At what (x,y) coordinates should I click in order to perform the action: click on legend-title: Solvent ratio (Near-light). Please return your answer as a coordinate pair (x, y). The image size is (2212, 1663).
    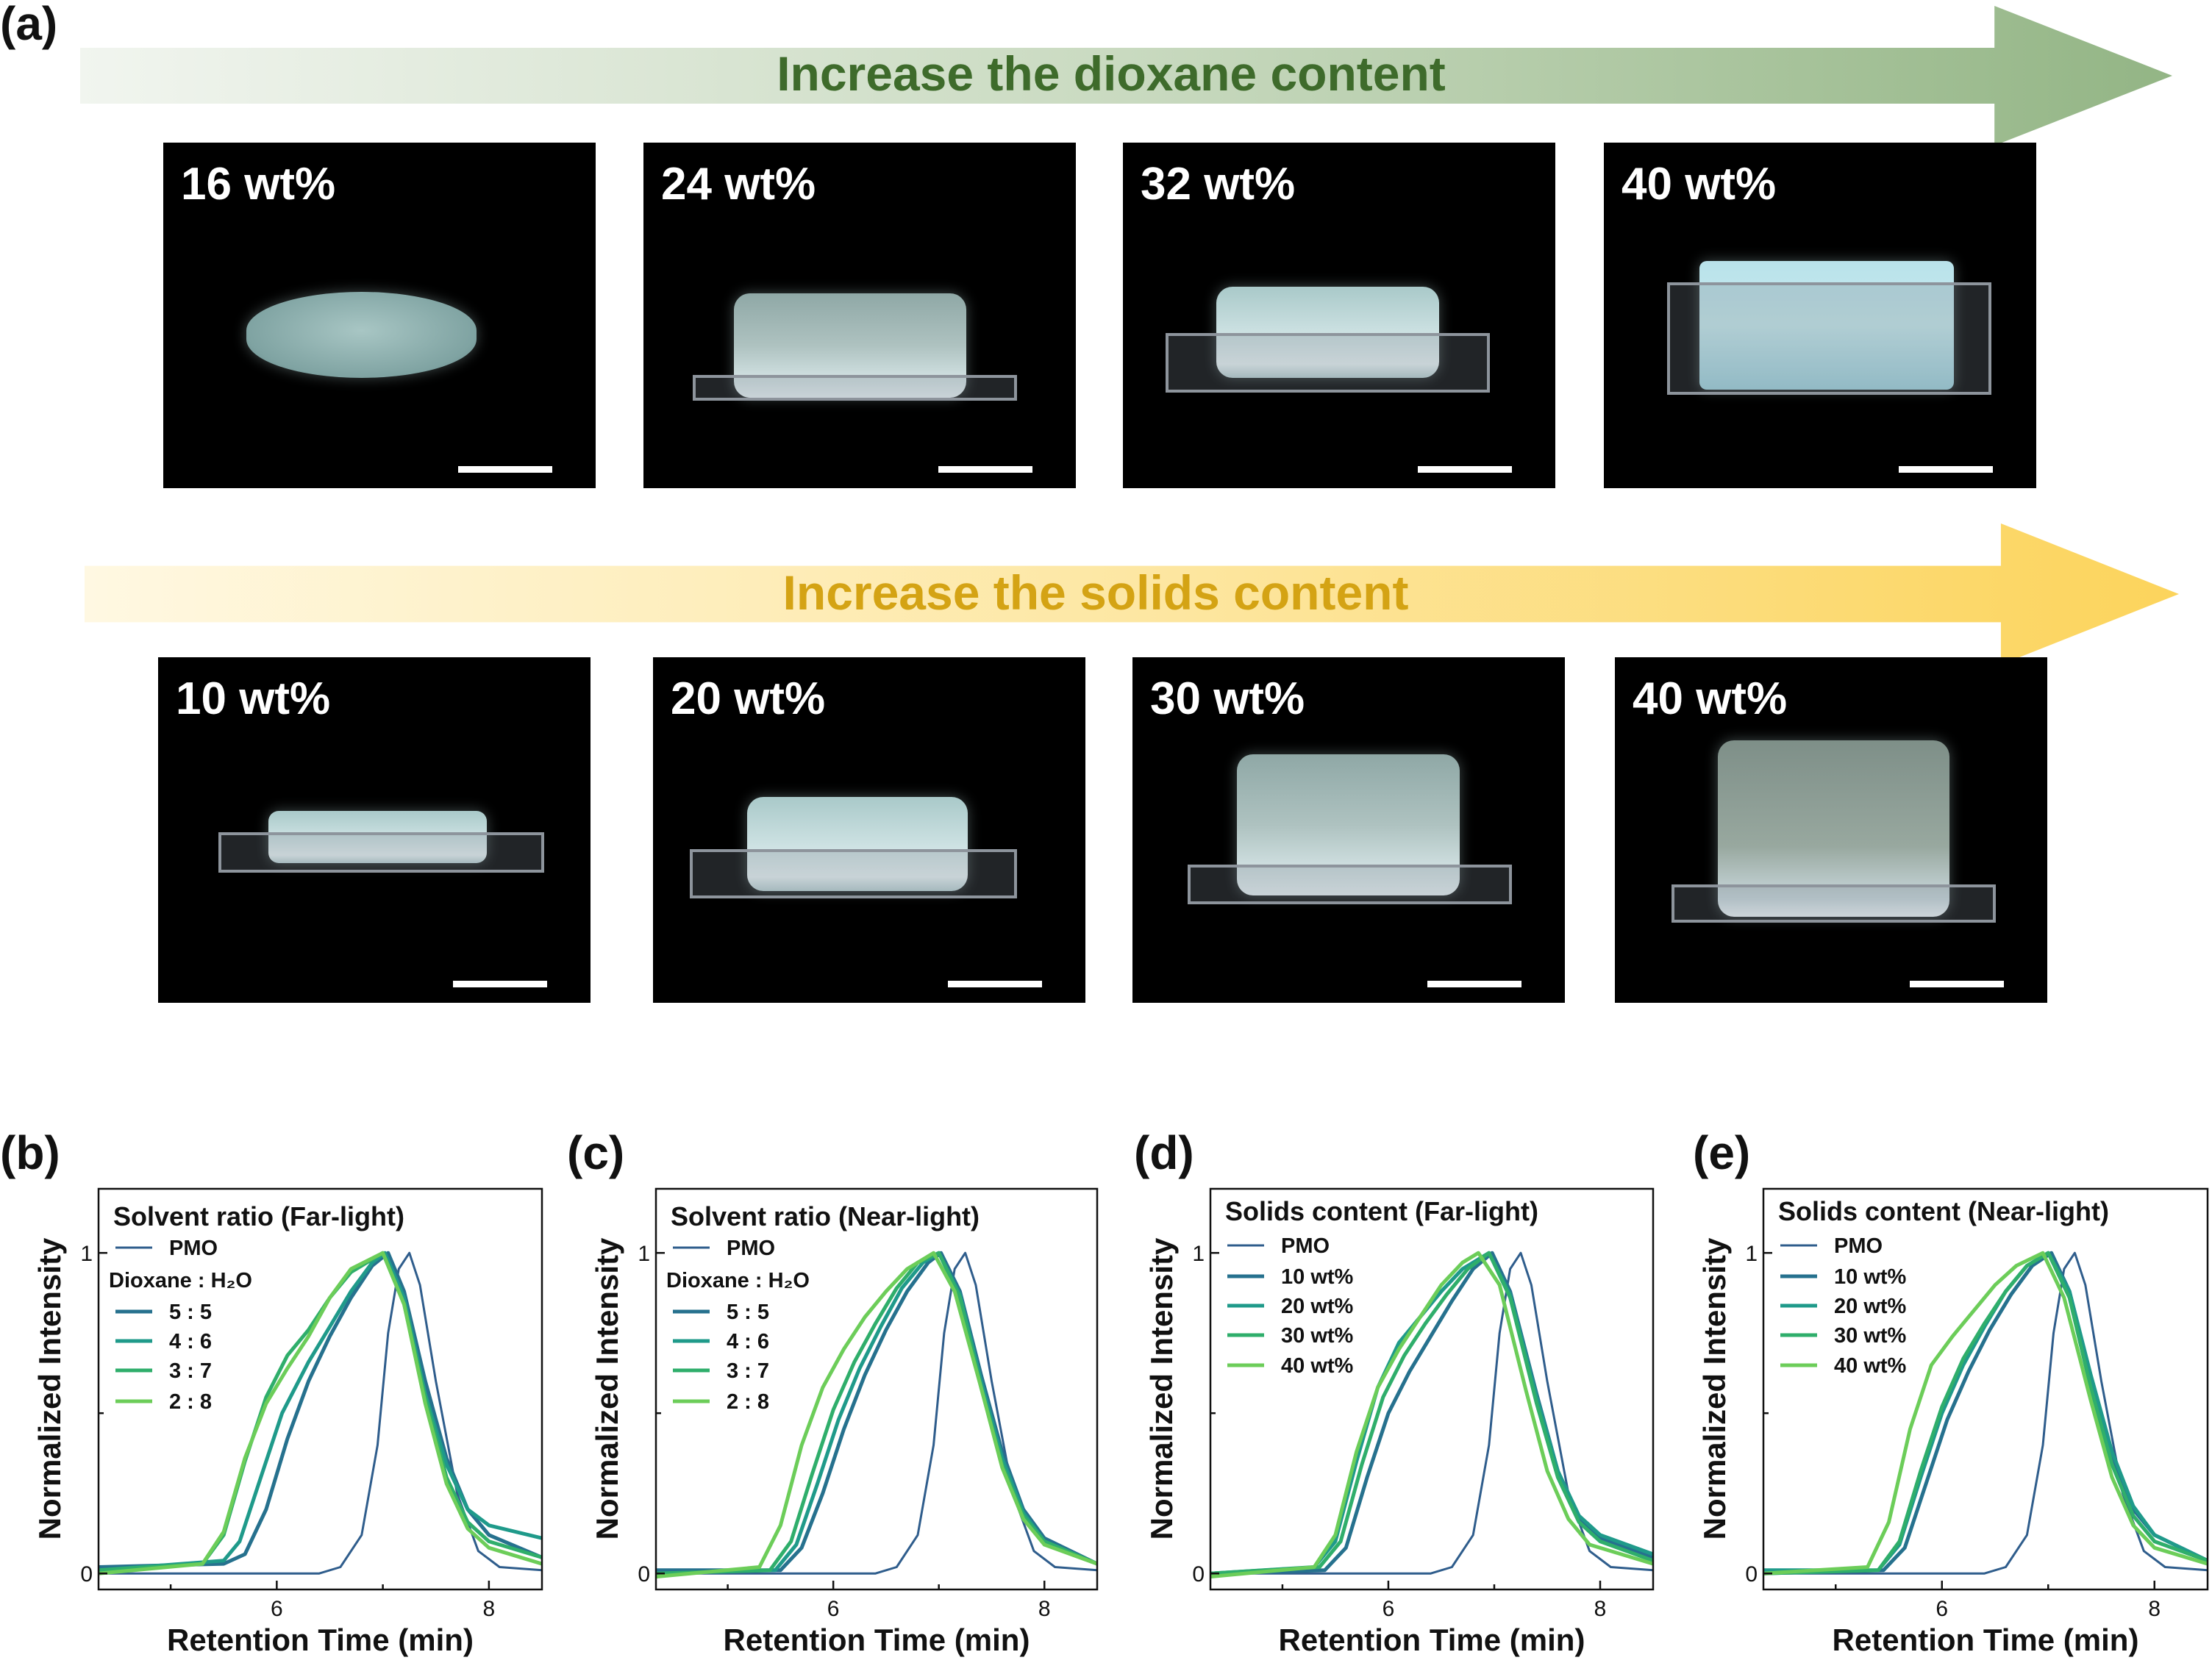
    Looking at the image, I should click on (826, 1216).